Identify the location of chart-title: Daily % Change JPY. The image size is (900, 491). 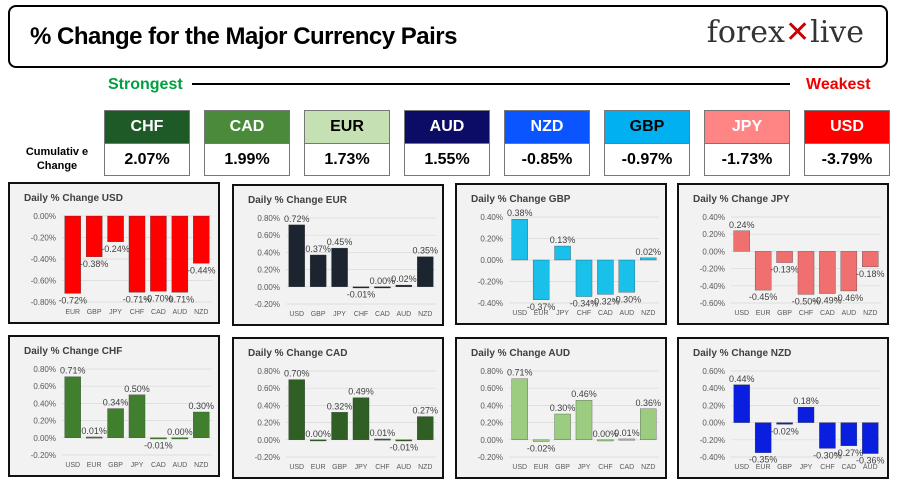
(741, 199).